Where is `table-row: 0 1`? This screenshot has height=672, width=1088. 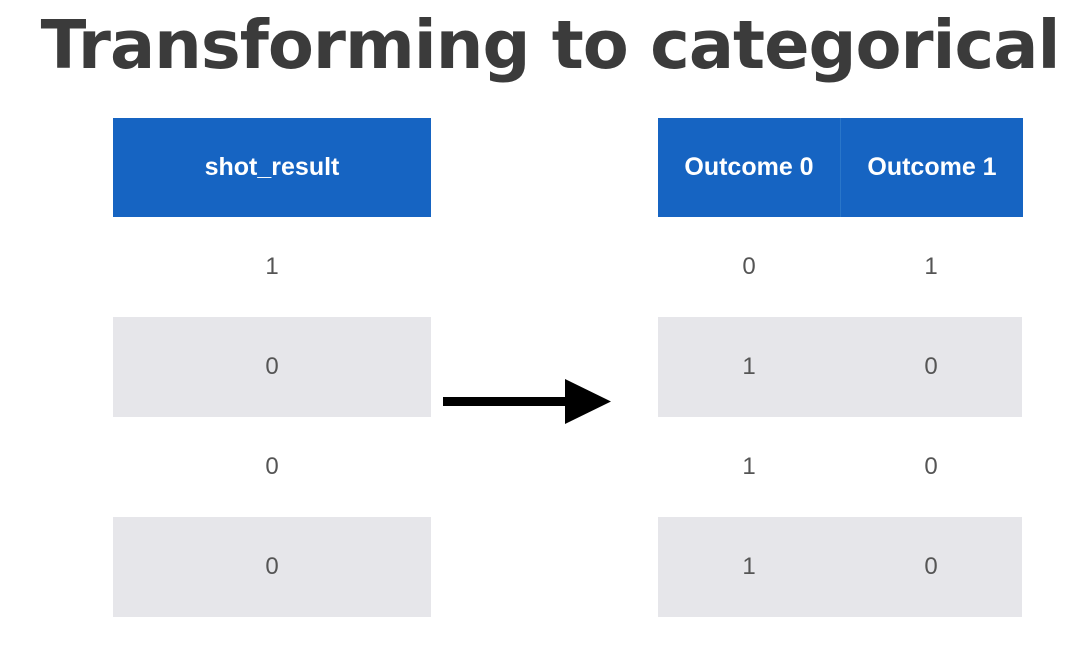 table-row: 0 1 is located at coordinates (840, 267).